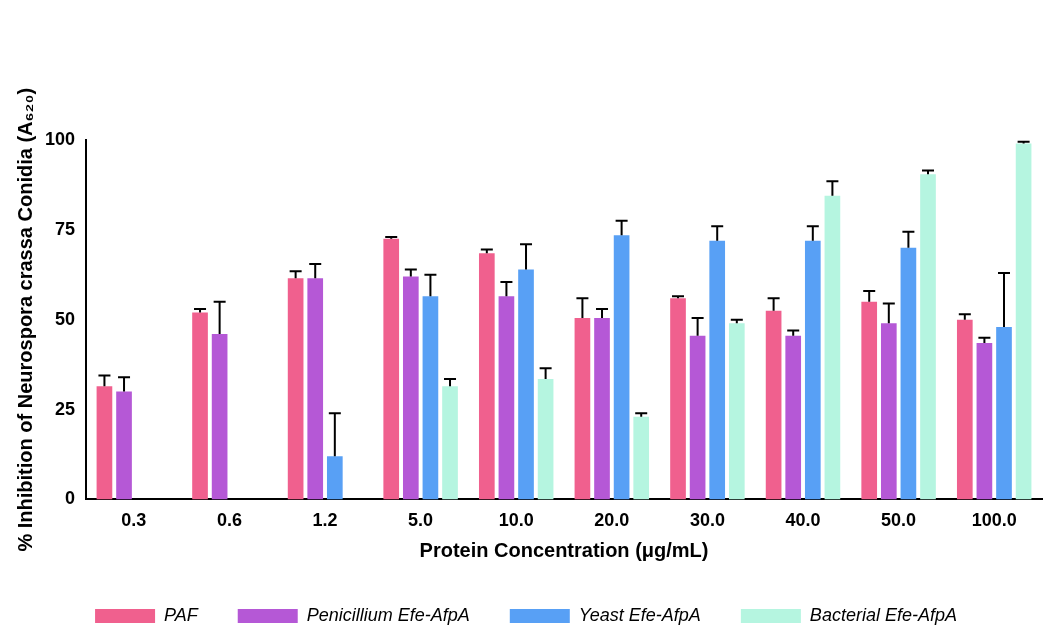 The height and width of the screenshot is (640, 1052). Describe the element at coordinates (60, 138) in the screenshot. I see `y-tick-label: 100` at that location.